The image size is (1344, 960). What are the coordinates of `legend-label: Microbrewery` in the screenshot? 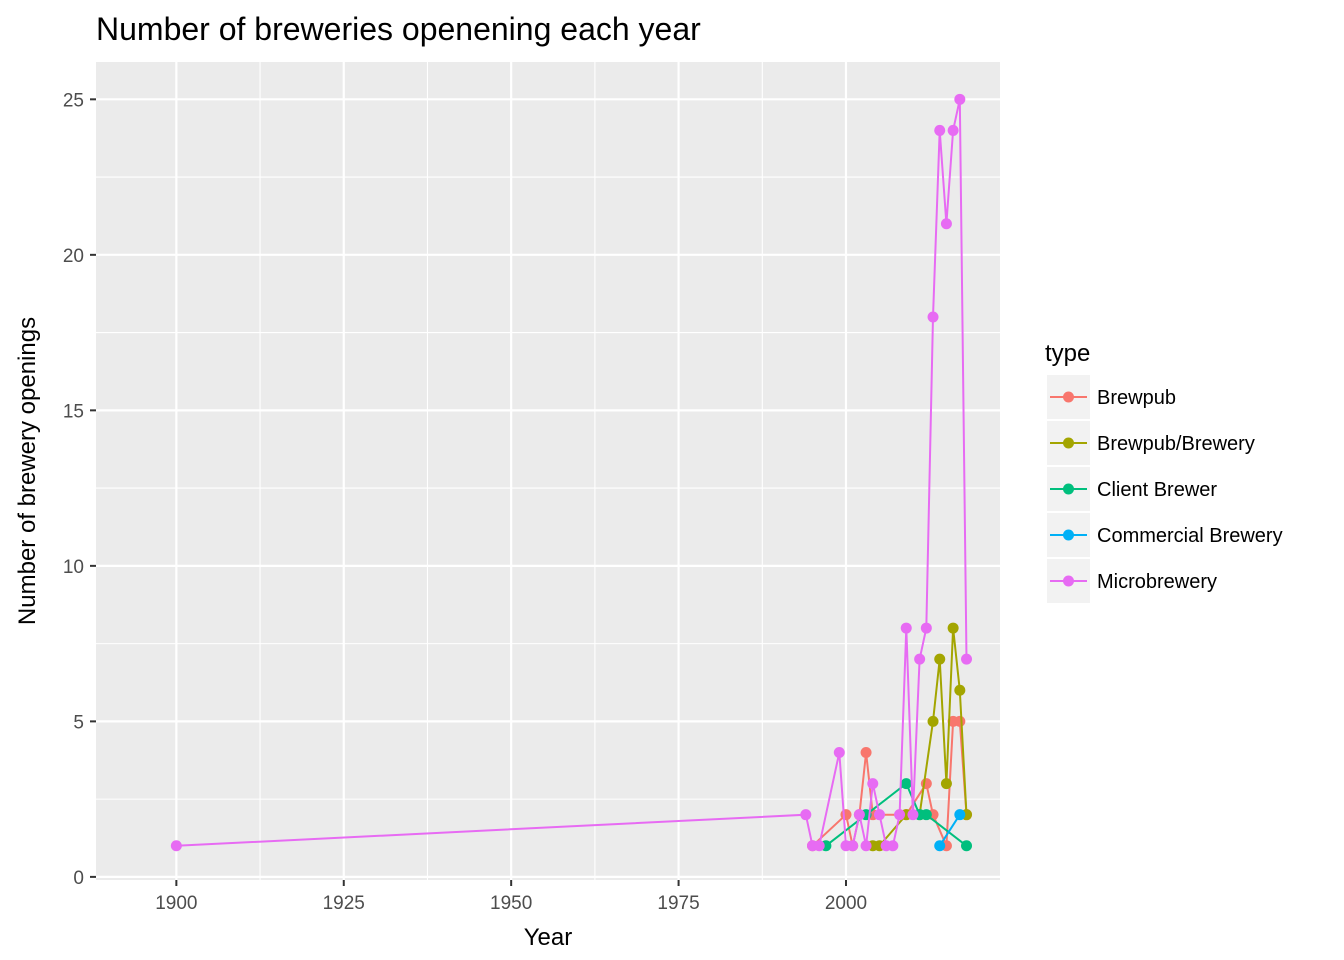 It's located at (1157, 582).